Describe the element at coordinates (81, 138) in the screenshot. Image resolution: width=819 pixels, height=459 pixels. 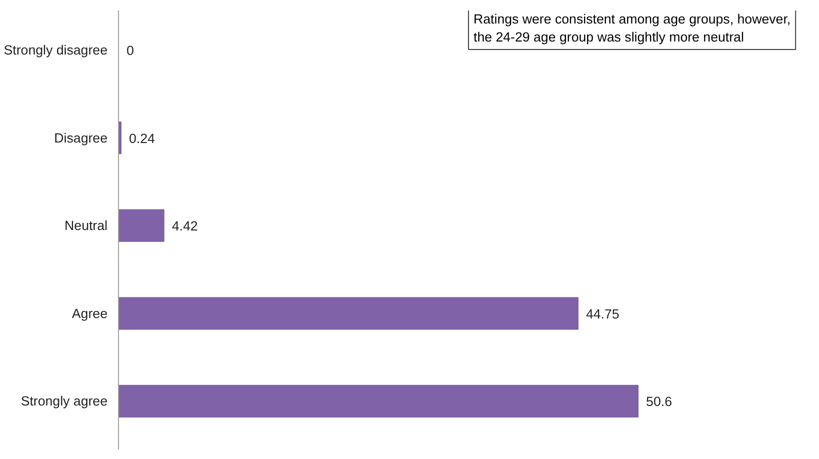
I see `y-tick-label: Disagree` at that location.